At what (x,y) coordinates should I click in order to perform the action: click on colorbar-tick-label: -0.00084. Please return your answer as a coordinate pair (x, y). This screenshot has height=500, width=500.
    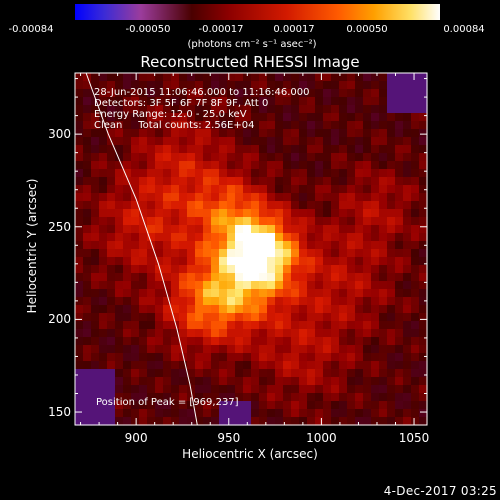
    Looking at the image, I should click on (31, 29).